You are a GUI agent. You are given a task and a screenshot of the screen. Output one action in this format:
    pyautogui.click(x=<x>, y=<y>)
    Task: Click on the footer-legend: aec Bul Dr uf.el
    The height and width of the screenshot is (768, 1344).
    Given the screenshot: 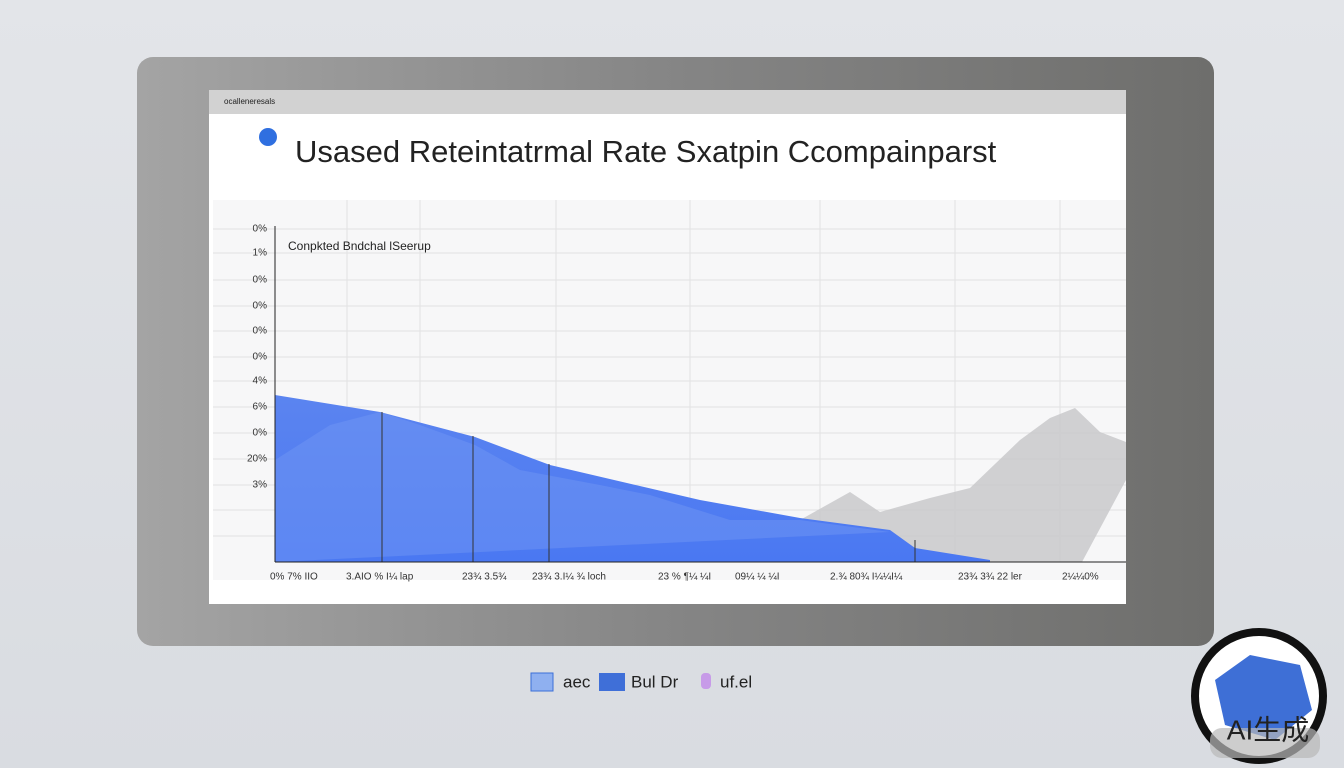 What is the action you would take?
    pyautogui.click(x=641, y=682)
    